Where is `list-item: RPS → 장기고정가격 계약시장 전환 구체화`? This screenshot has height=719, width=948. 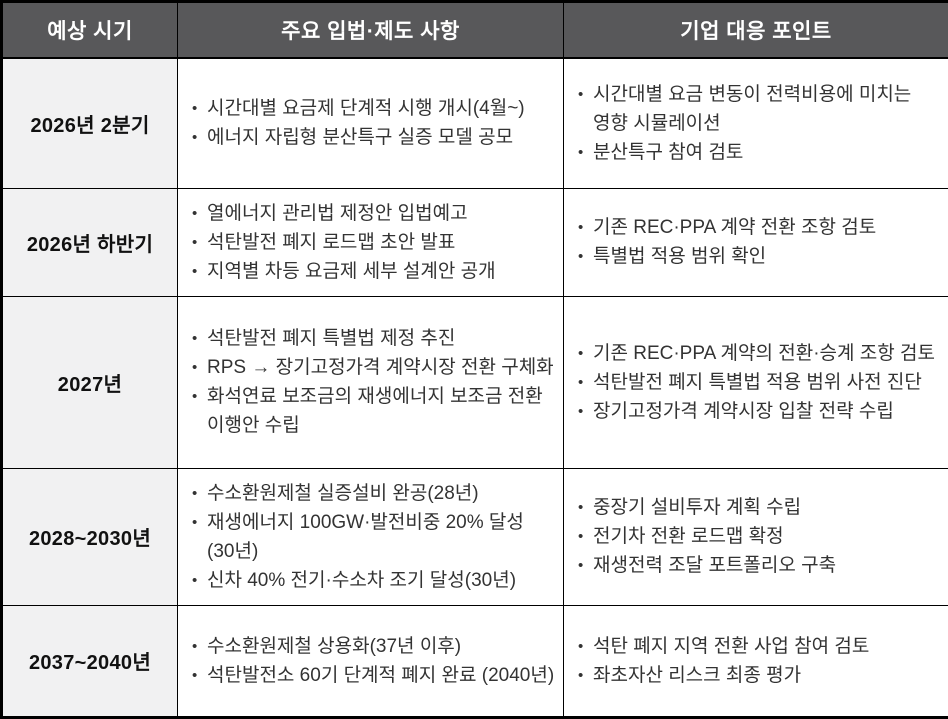 list-item: RPS → 장기고정가격 계약시장 전환 구체화 is located at coordinates (372, 367).